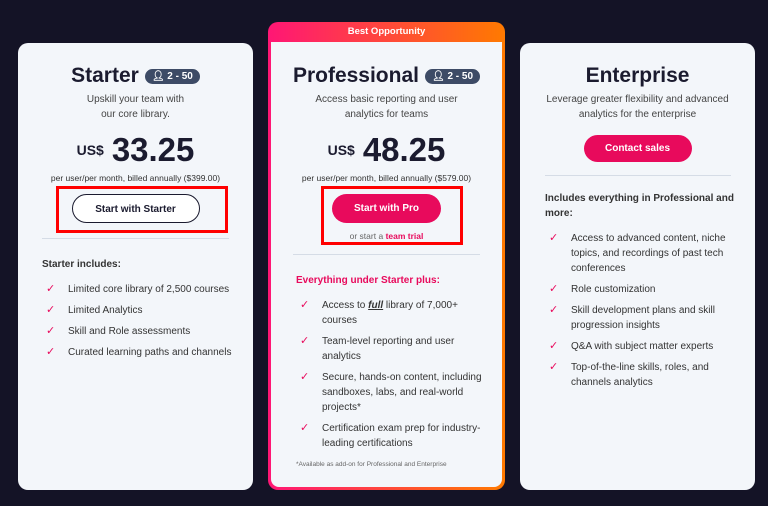  I want to click on plan-price: US$ 48.25, so click(386, 149).